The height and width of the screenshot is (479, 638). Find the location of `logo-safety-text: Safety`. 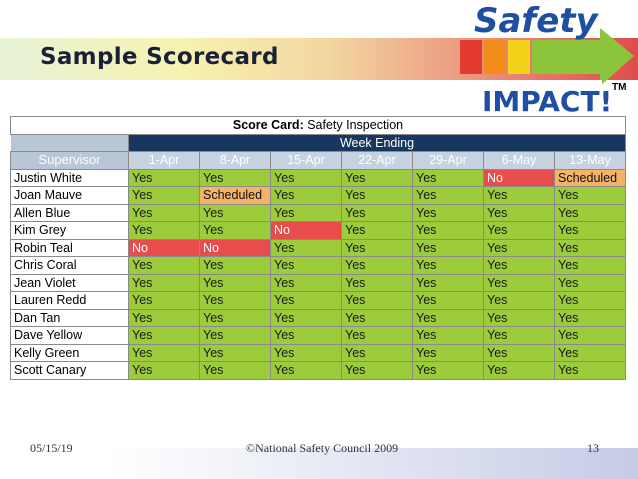

logo-safety-text: Safety is located at coordinates (537, 21).